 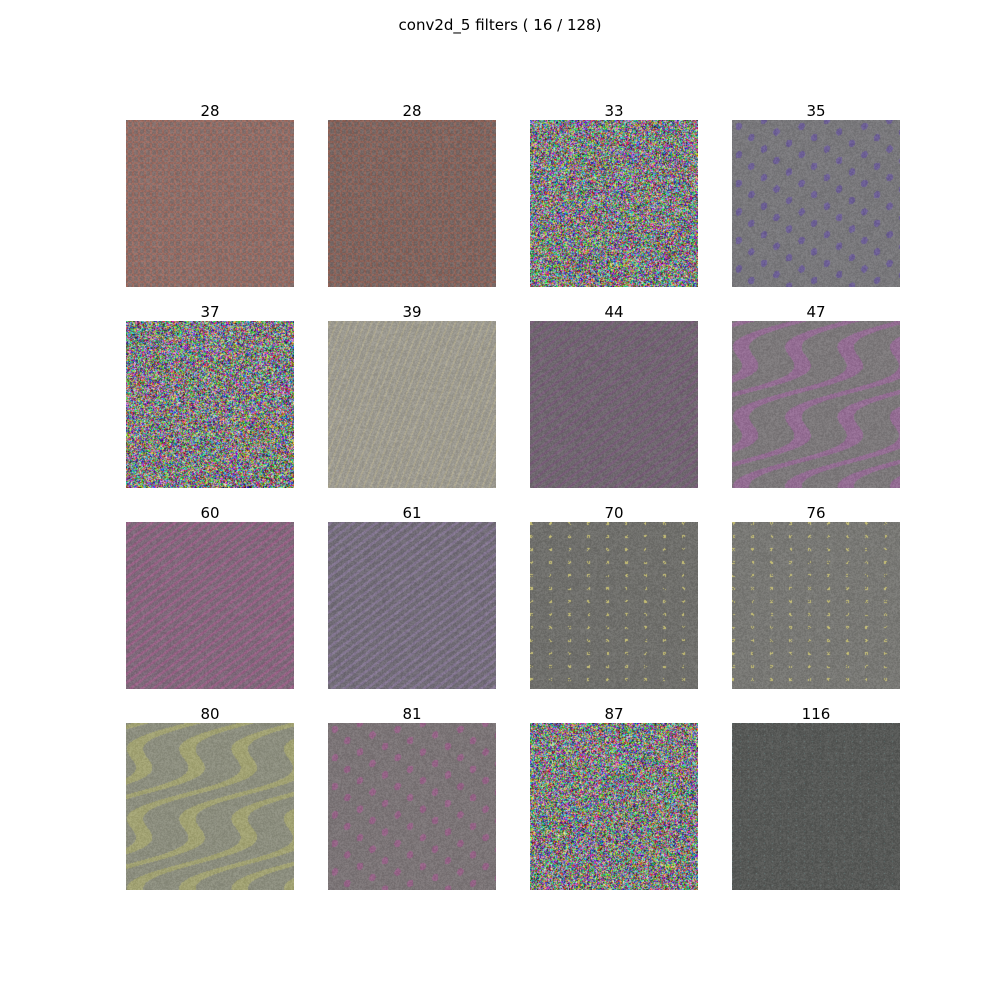 I want to click on filter-label: 70, so click(x=614, y=513).